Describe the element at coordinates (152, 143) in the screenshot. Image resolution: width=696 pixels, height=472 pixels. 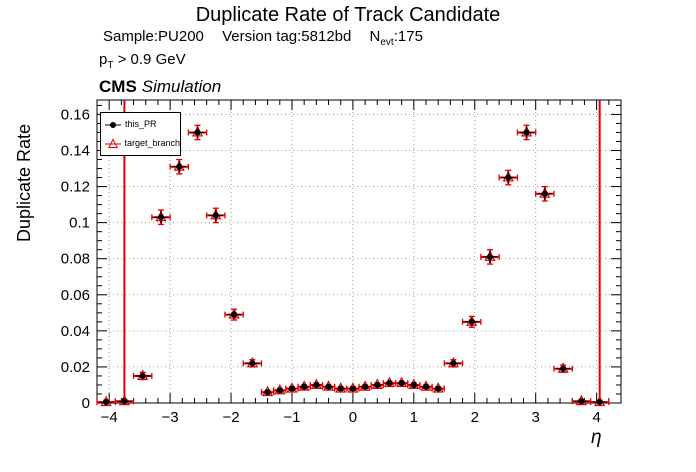
I see `legend-label: target_branch` at that location.